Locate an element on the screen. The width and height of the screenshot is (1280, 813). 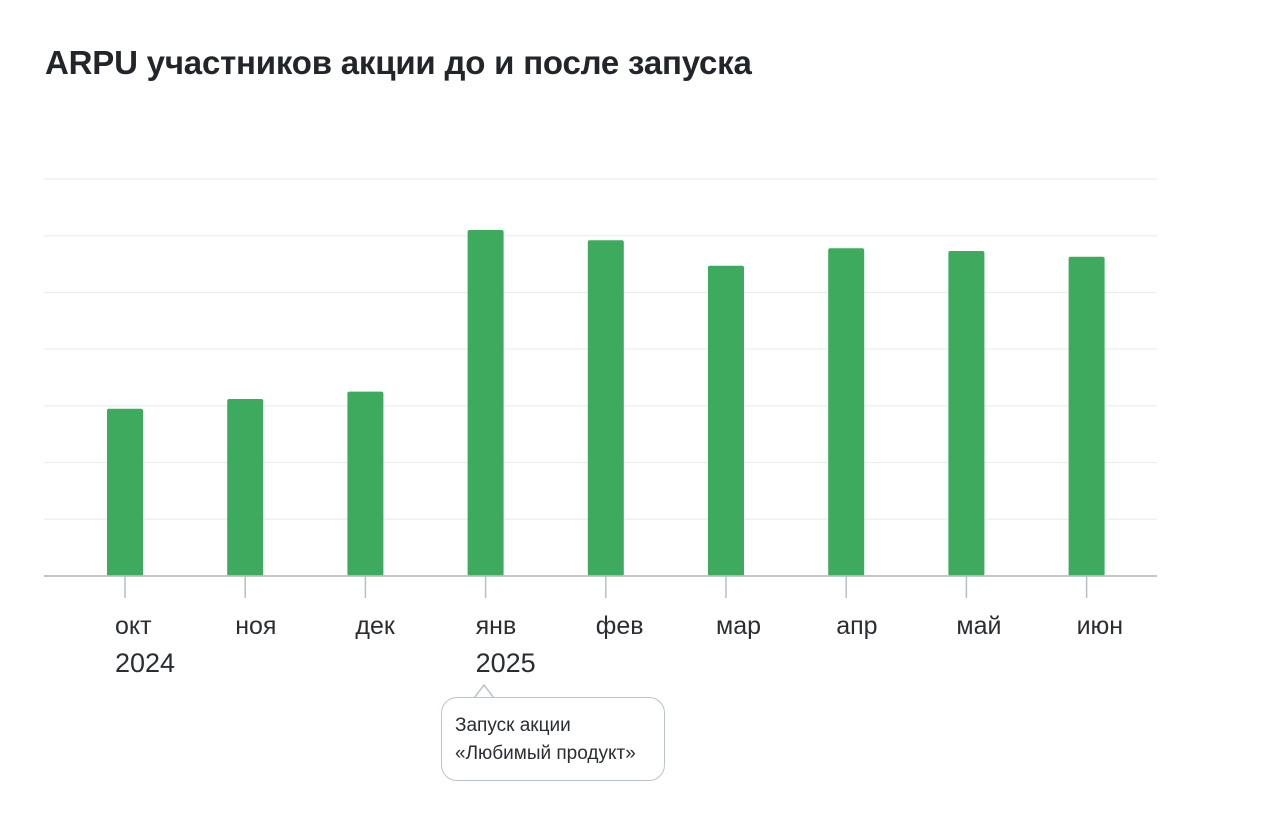
launch-annotation: Запуск акции «Любимый продукт» is located at coordinates (553, 739).